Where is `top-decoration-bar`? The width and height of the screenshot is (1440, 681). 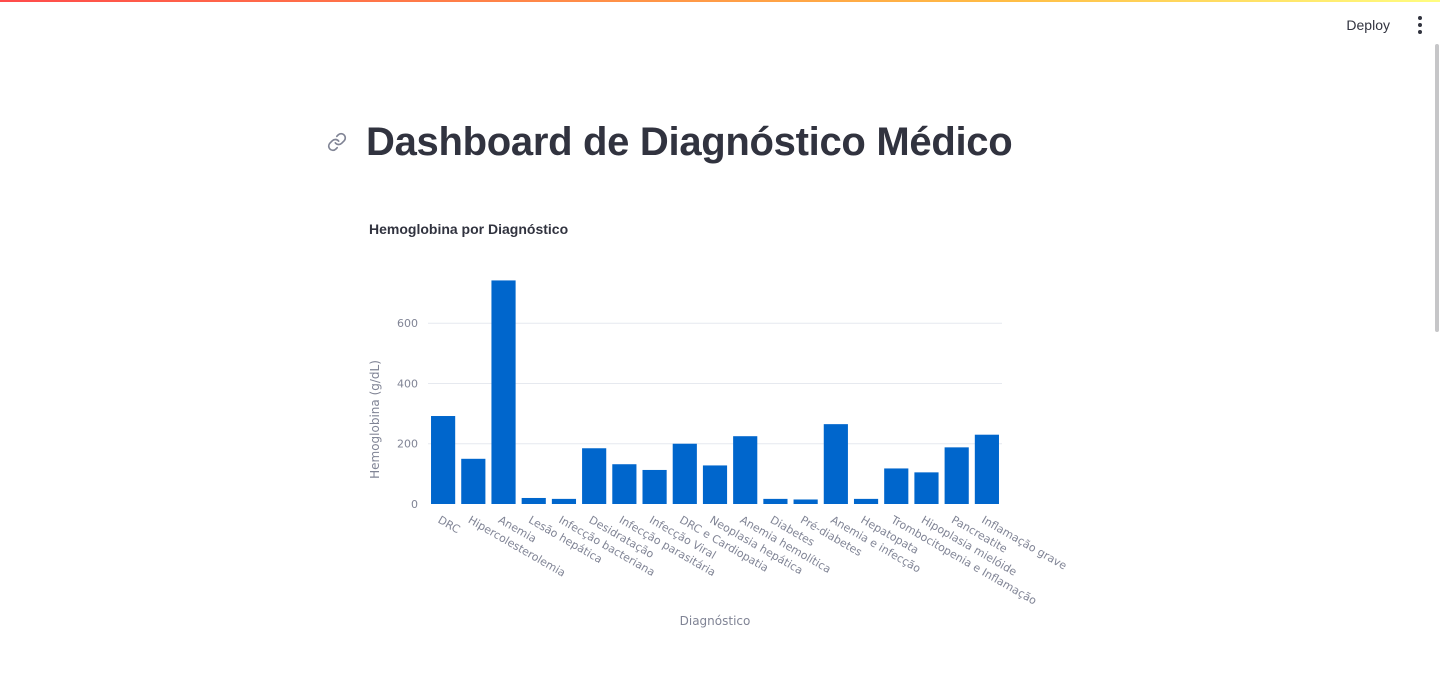
top-decoration-bar is located at coordinates (720, 1).